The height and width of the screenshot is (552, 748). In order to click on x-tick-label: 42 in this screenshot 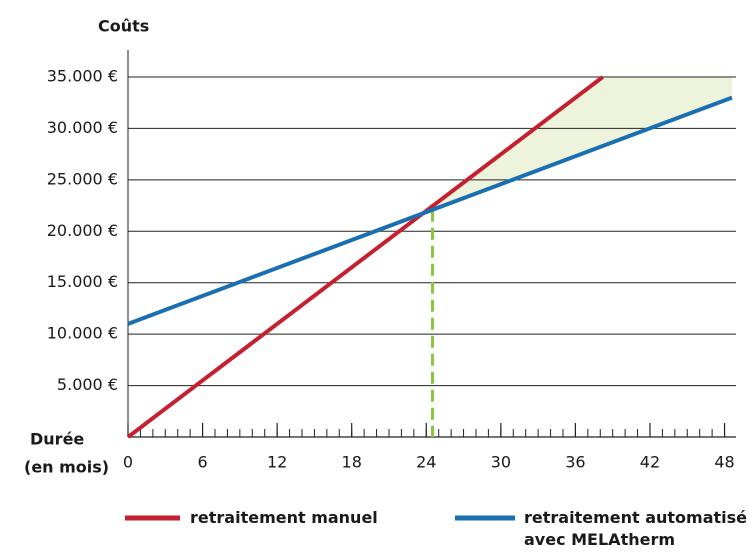, I will do `click(650, 462)`.